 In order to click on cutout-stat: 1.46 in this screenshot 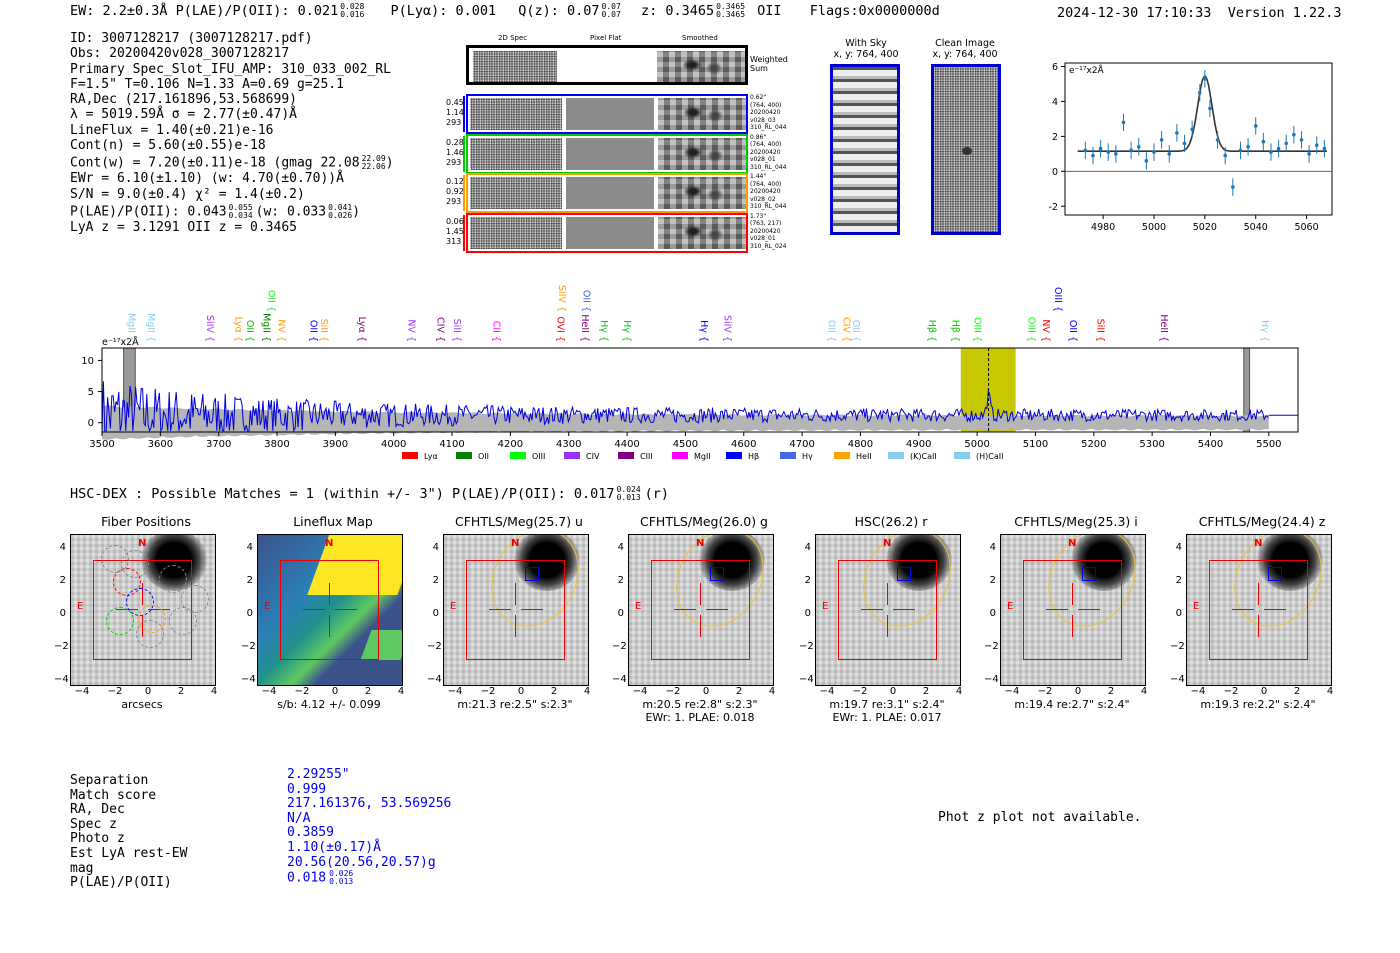, I will do `click(455, 152)`.